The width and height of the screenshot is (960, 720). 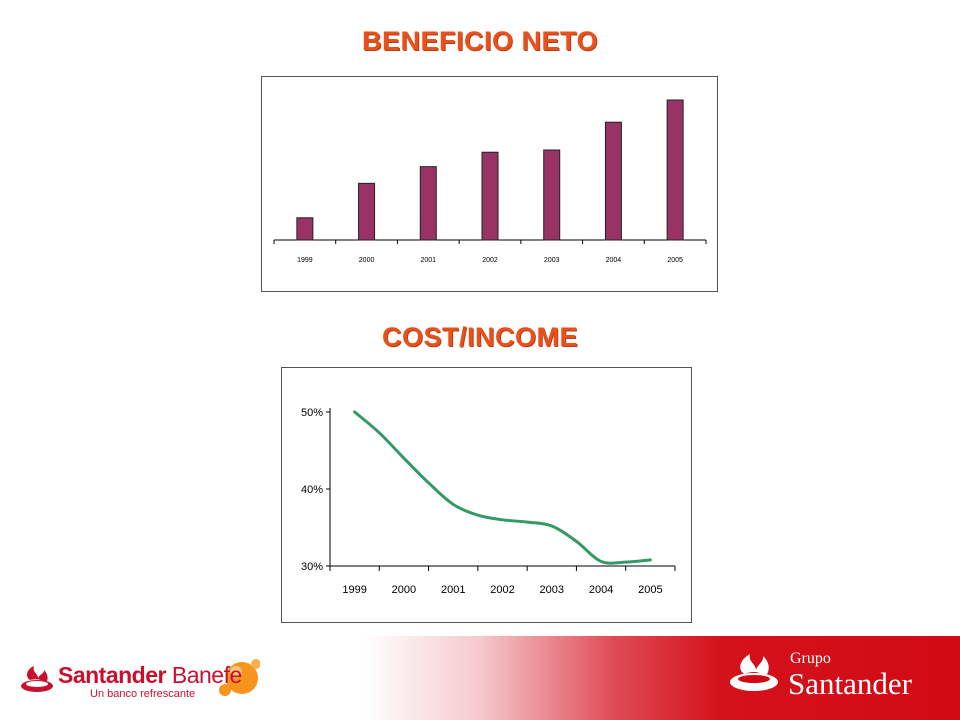 What do you see at coordinates (502, 487) in the screenshot?
I see `cost-income-series-line` at bounding box center [502, 487].